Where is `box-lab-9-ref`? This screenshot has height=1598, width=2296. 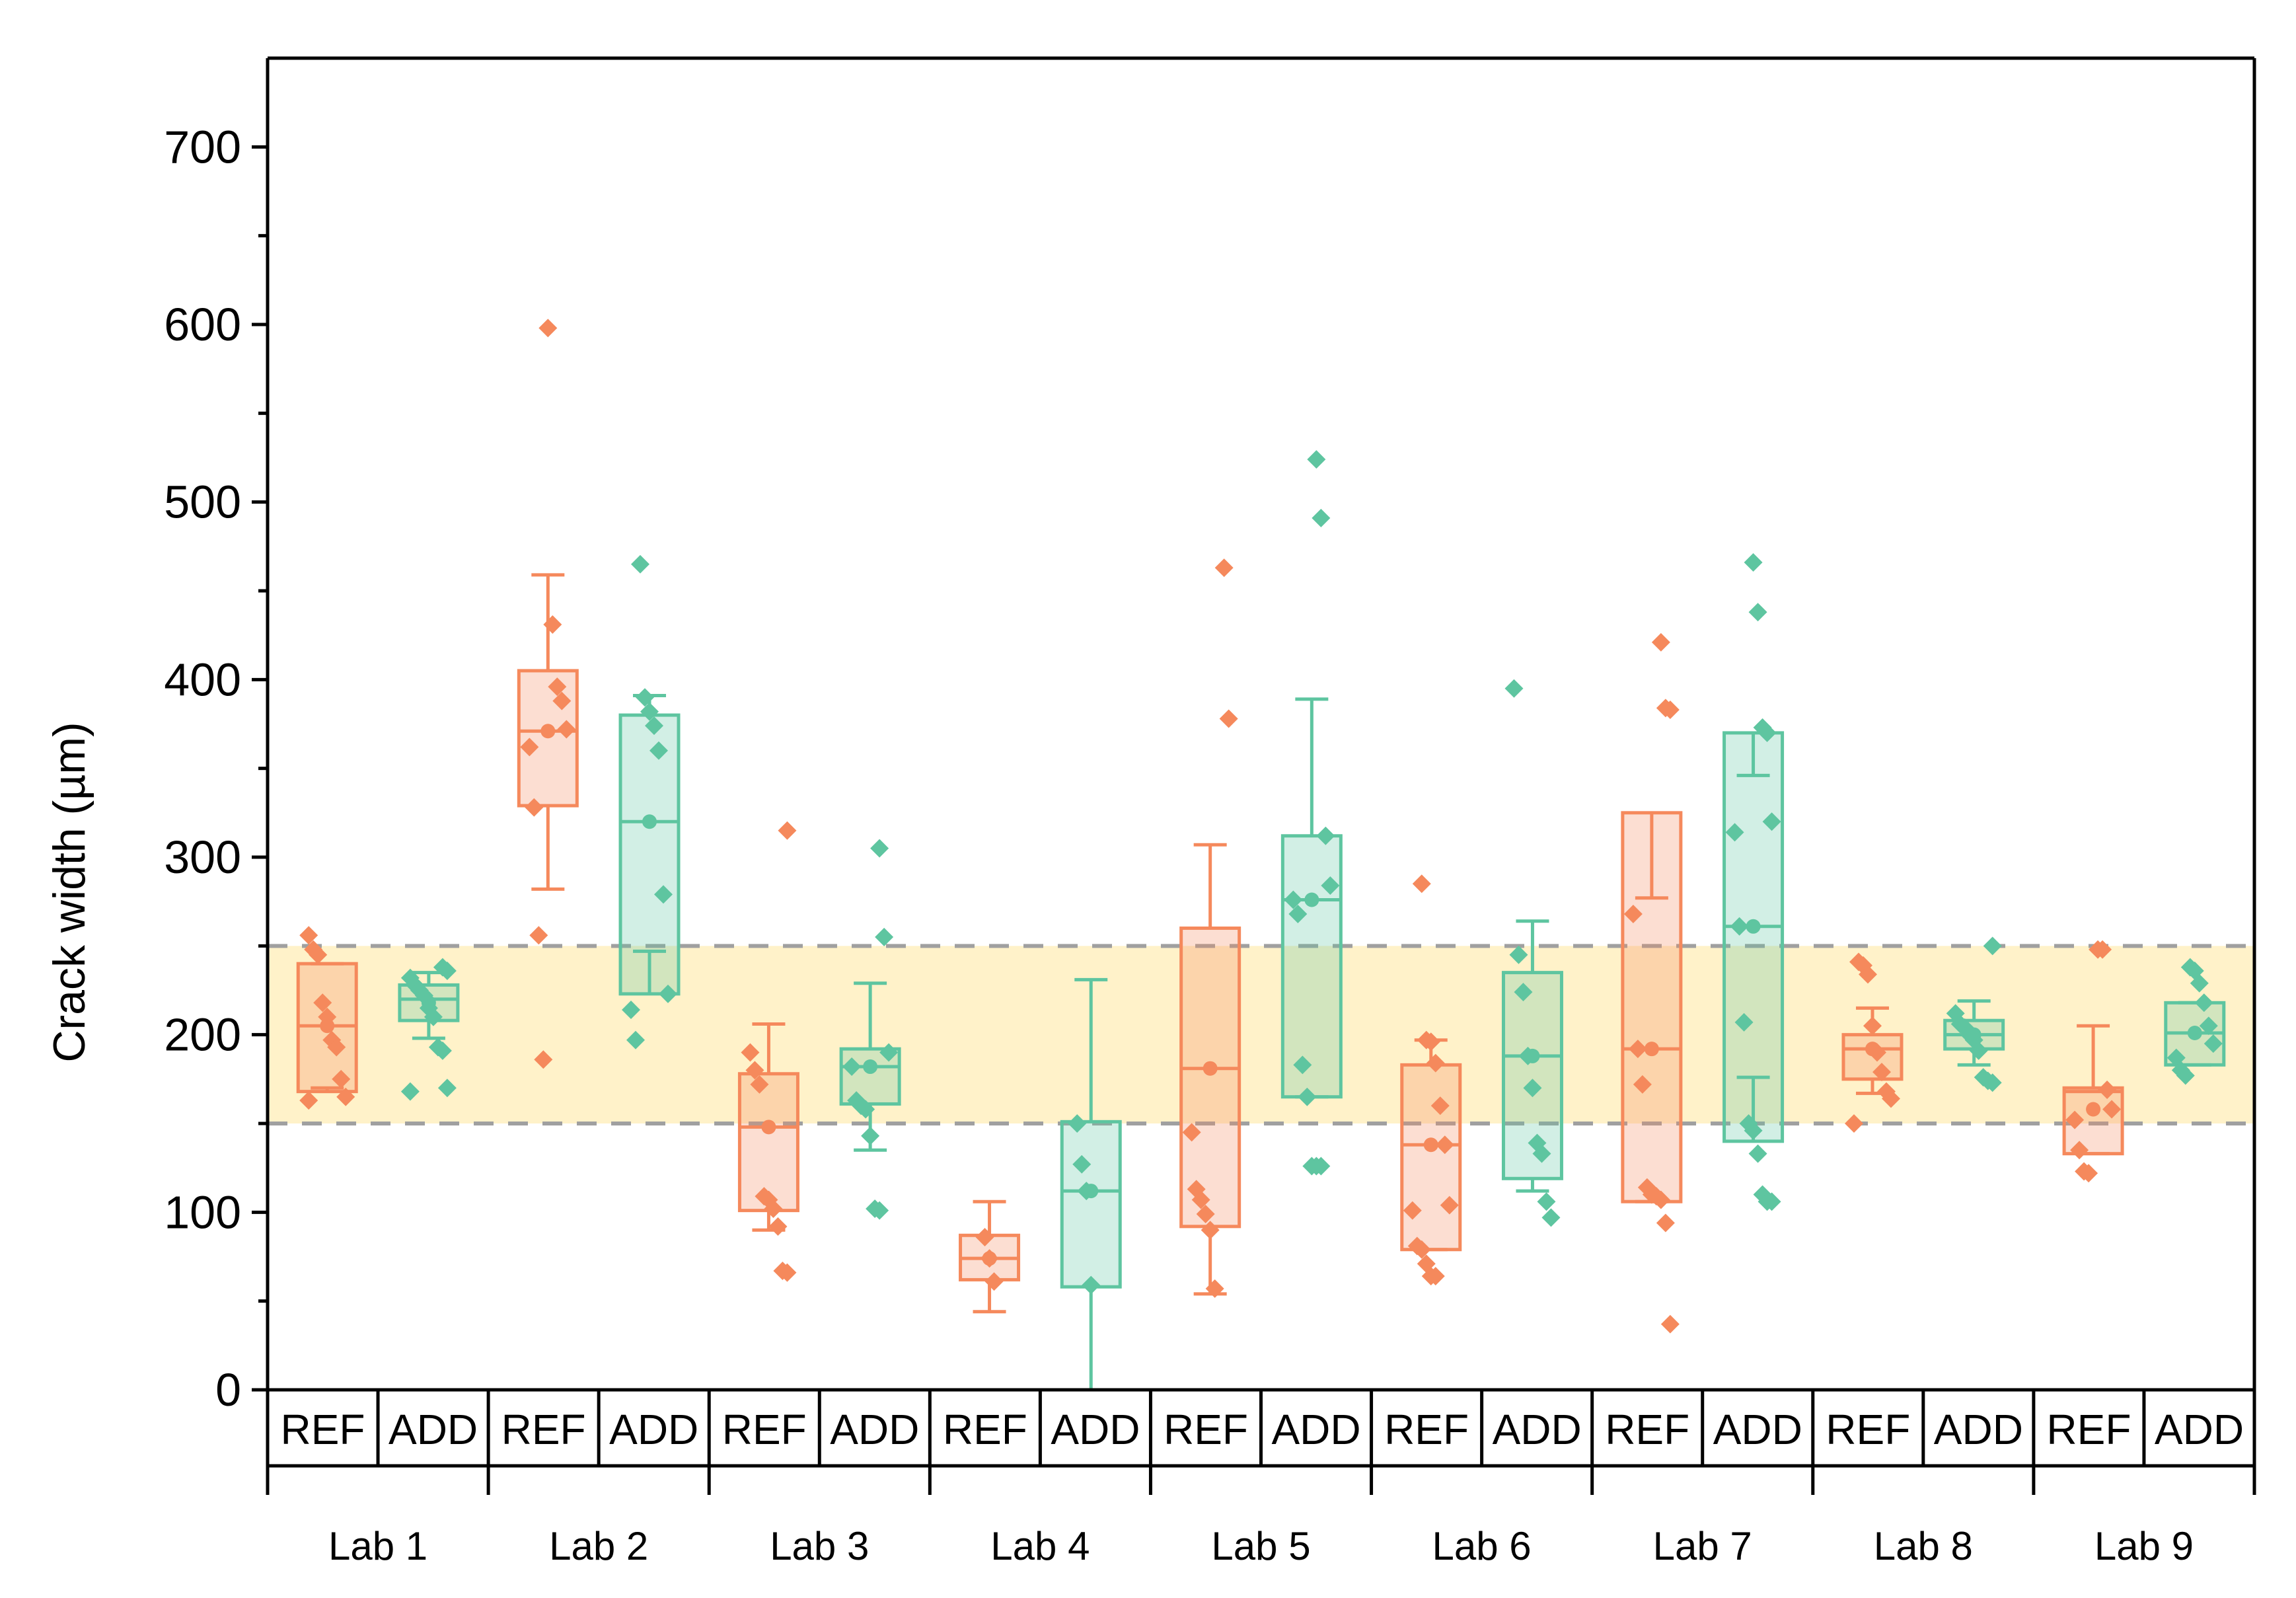
box-lab-9-ref is located at coordinates (2093, 1061).